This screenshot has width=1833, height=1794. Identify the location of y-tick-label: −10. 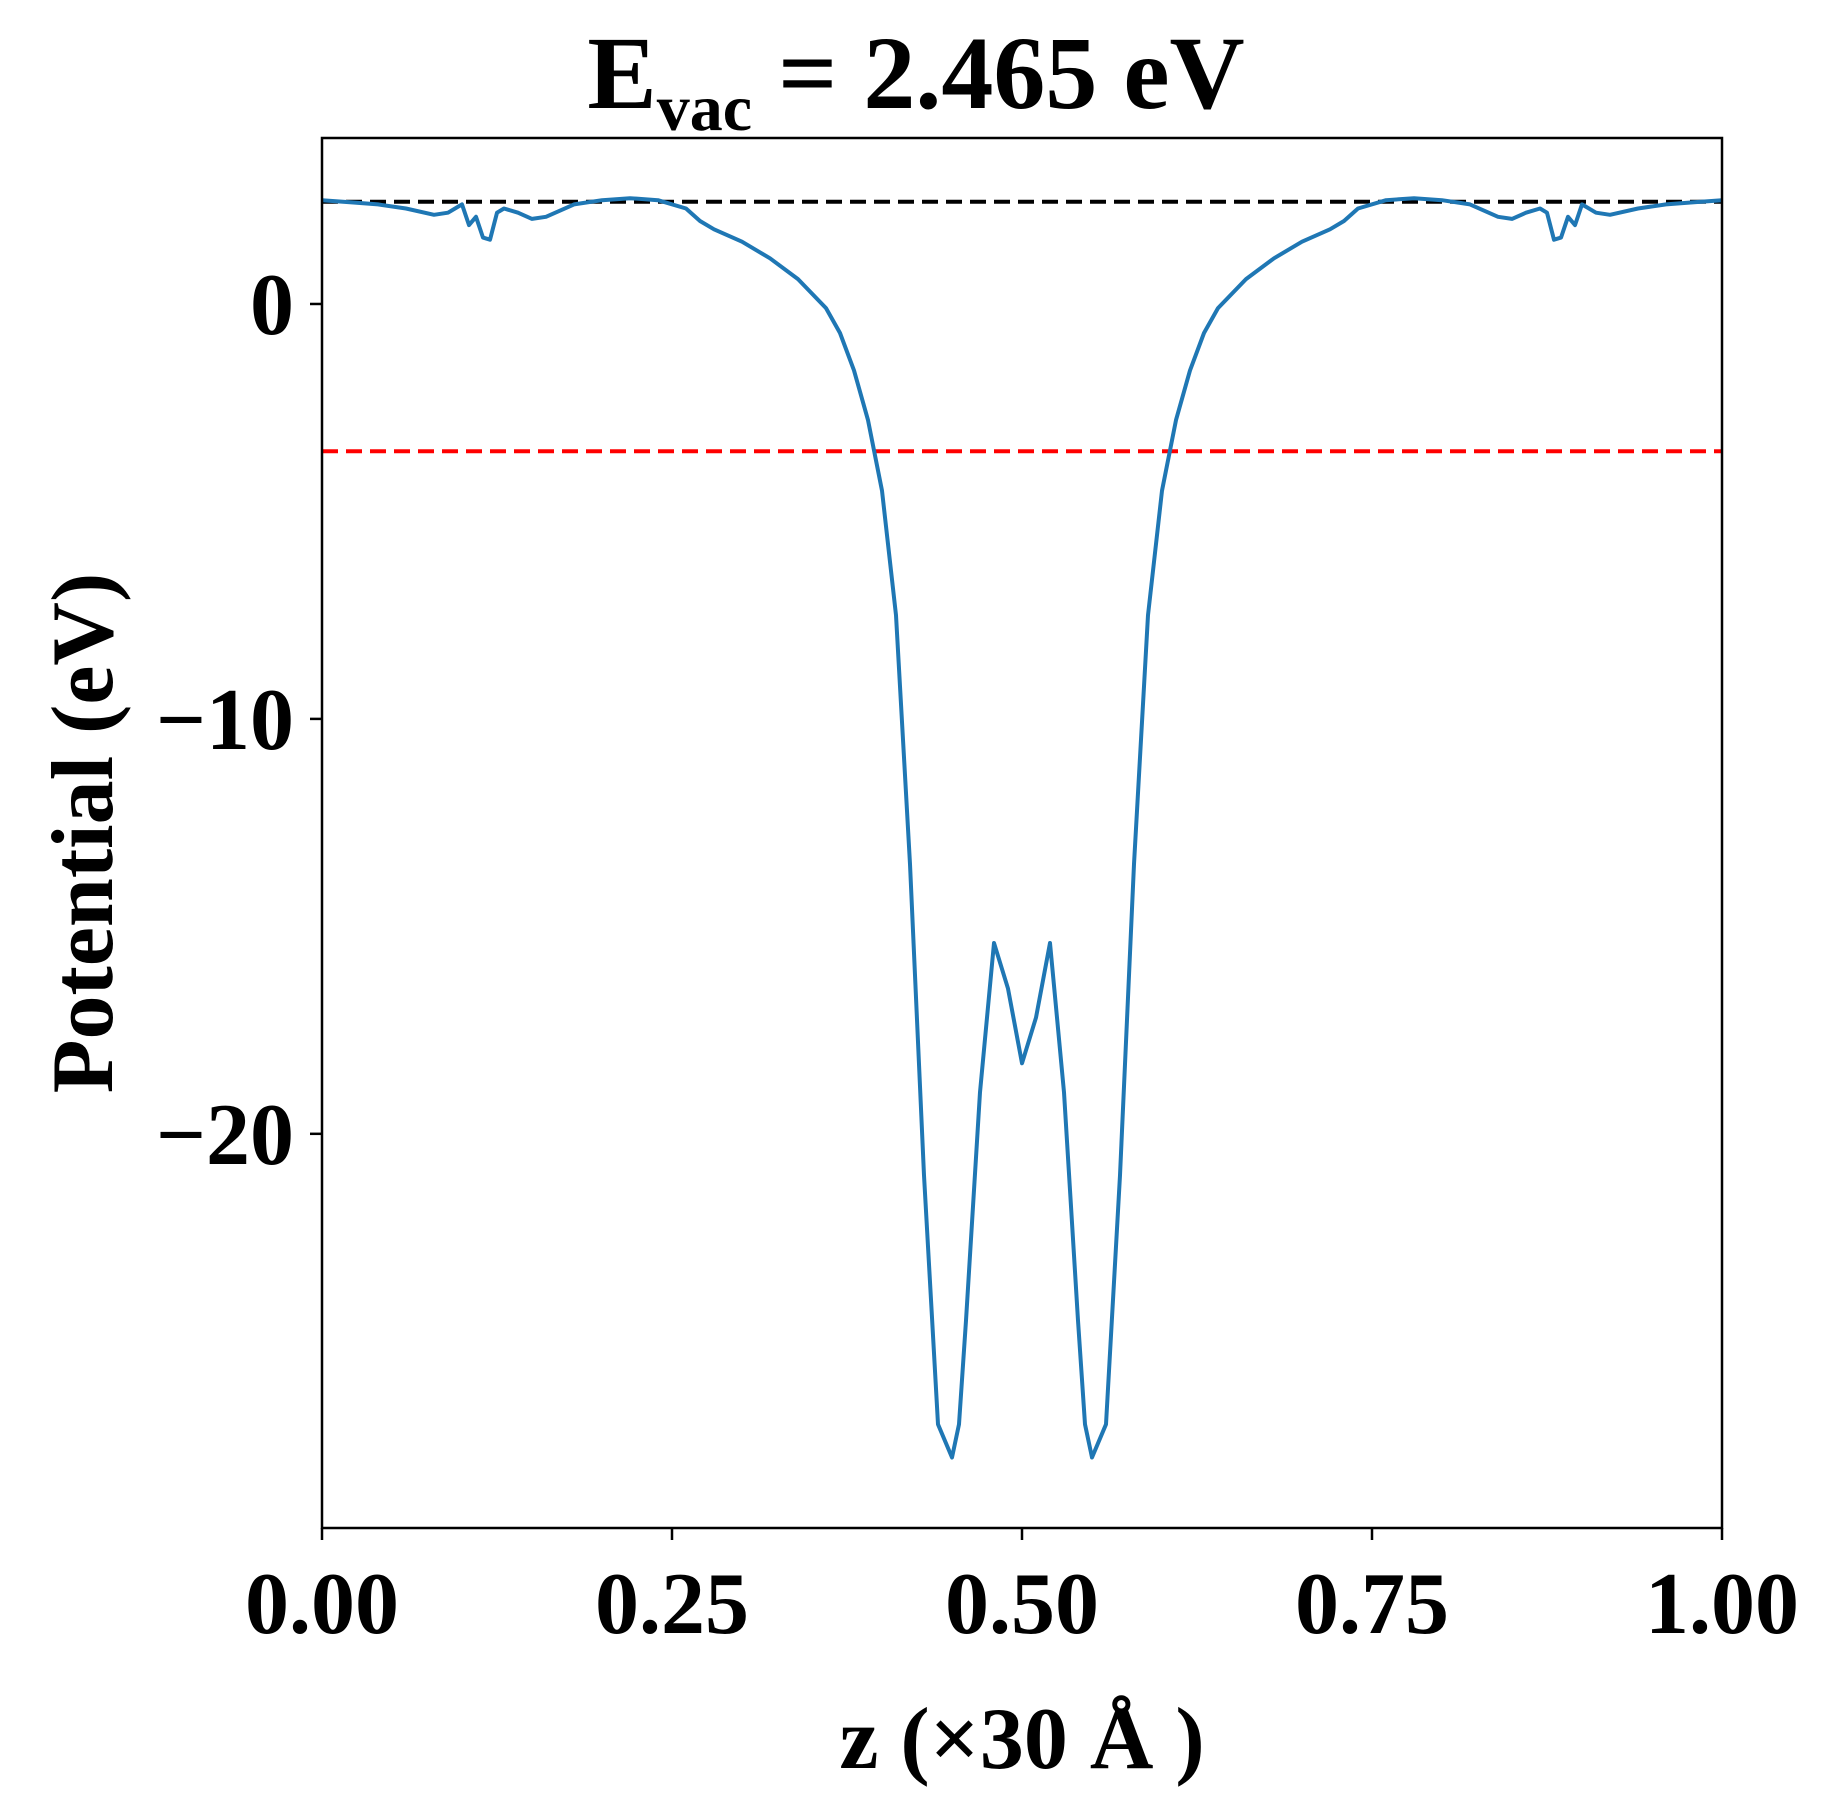
(225, 720).